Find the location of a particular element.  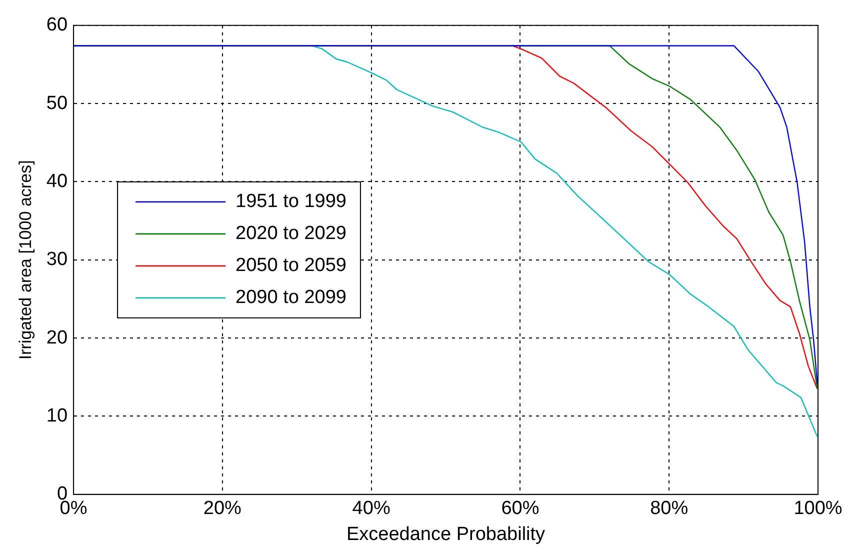

x-tick-label: 60% is located at coordinates (520, 509).